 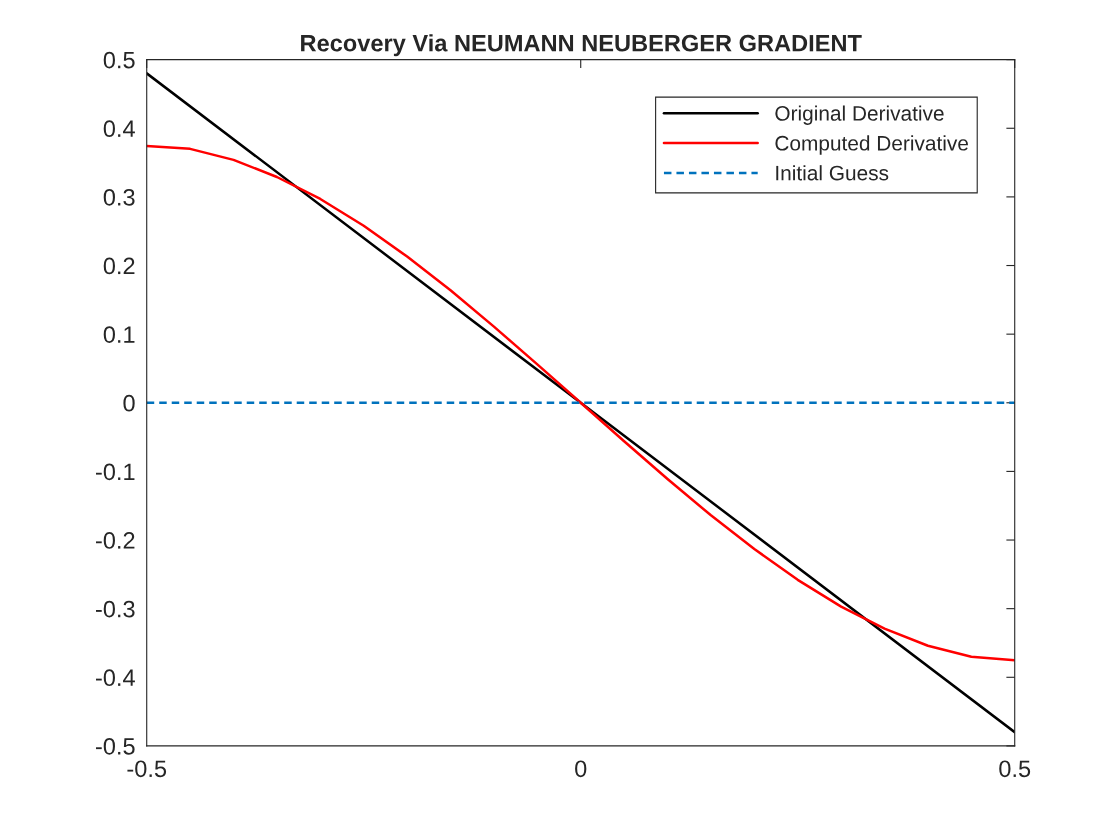 What do you see at coordinates (119, 334) in the screenshot?
I see `y-tick-label: 0.1` at bounding box center [119, 334].